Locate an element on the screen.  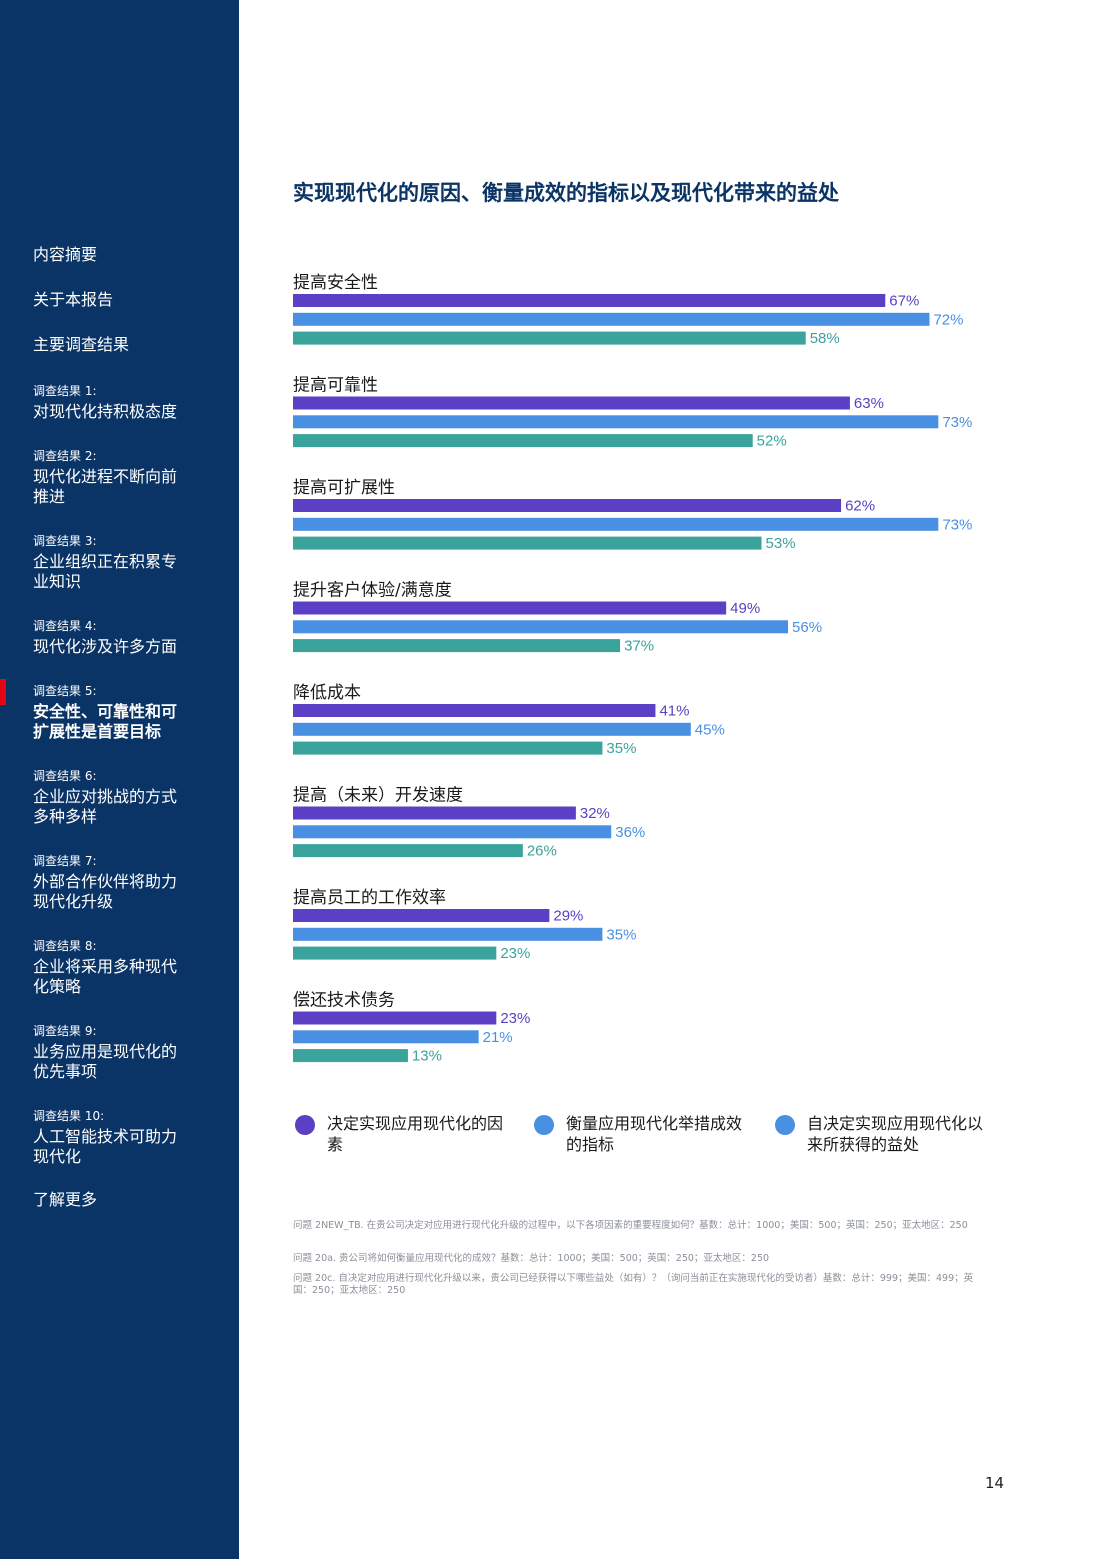
category-label: 偿还技术债务 is located at coordinates (344, 1001).